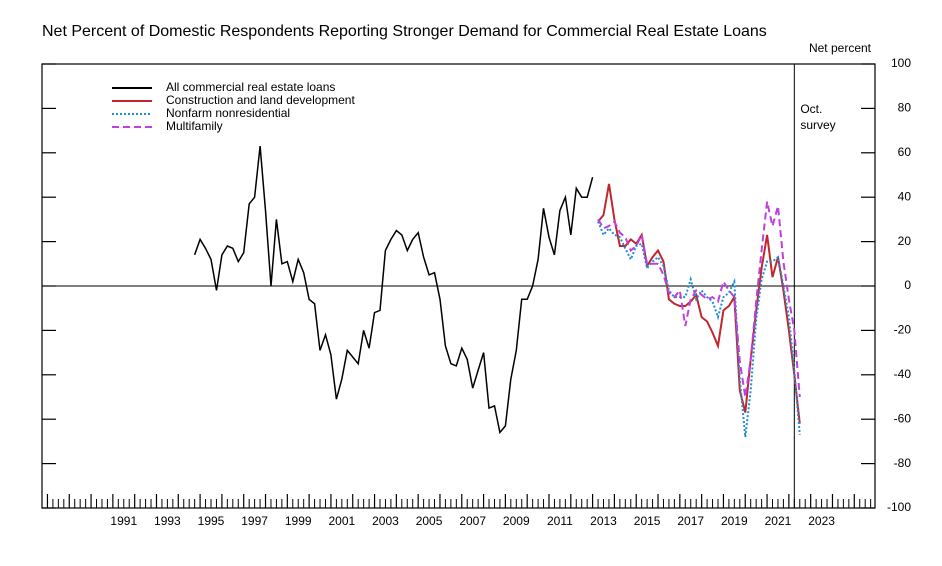 The height and width of the screenshot is (566, 942). Describe the element at coordinates (905, 108) in the screenshot. I see `y-tick-label: 80` at that location.